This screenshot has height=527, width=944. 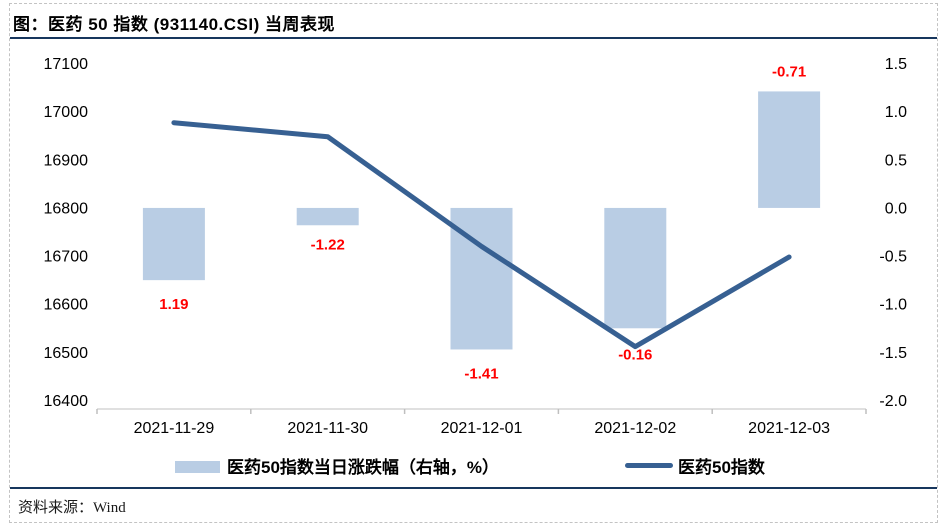 I want to click on right-axis-tick-label: 0.0, so click(x=896, y=208).